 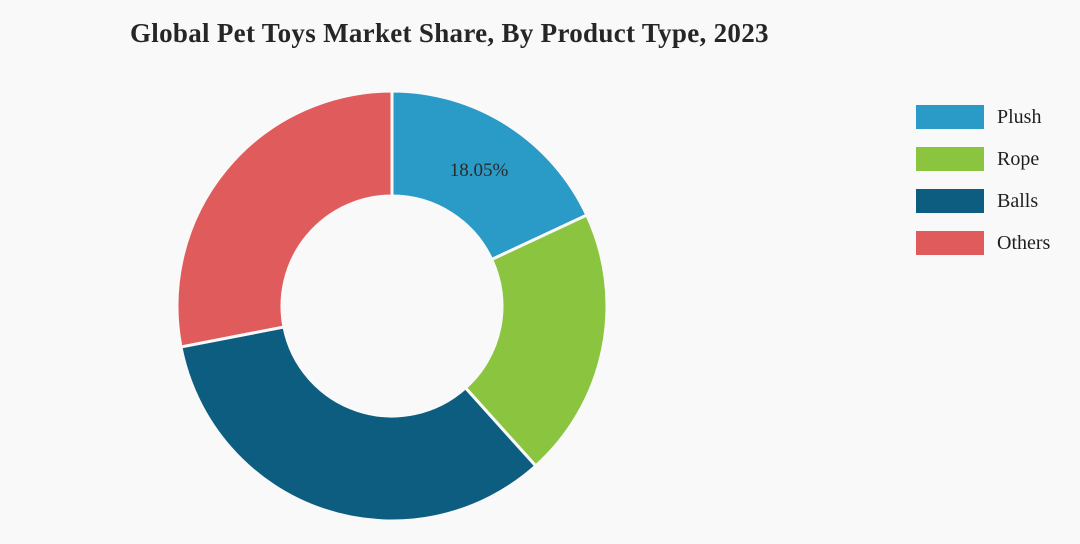 I want to click on legend-item-rope: Rope, so click(x=983, y=159).